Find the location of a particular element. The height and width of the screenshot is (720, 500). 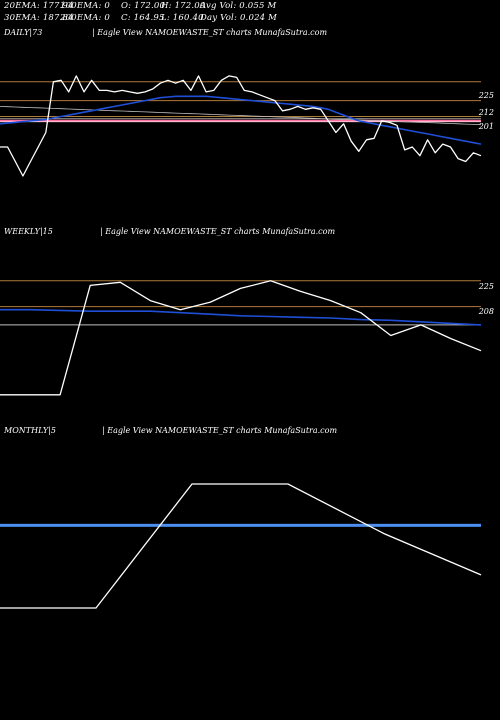

weekly-ytick-225: 225 is located at coordinates (486, 286).